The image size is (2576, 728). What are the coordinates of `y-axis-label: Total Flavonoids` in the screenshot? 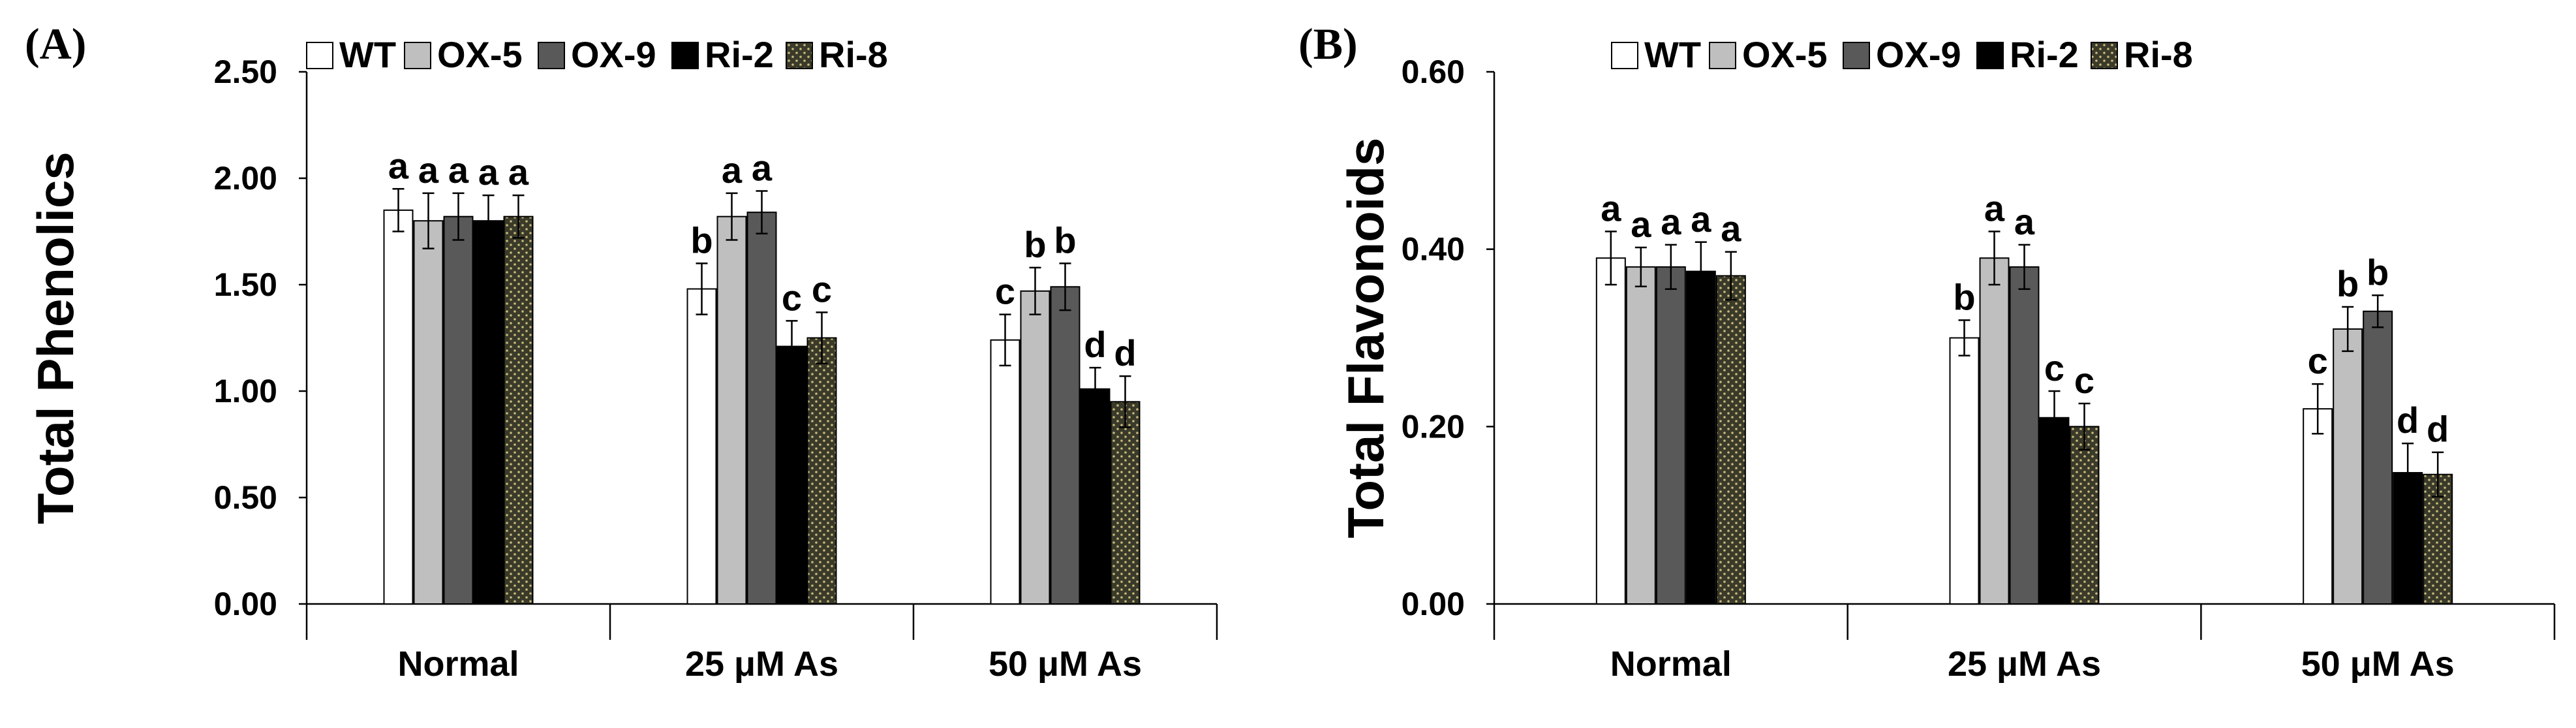 It's located at (1366, 339).